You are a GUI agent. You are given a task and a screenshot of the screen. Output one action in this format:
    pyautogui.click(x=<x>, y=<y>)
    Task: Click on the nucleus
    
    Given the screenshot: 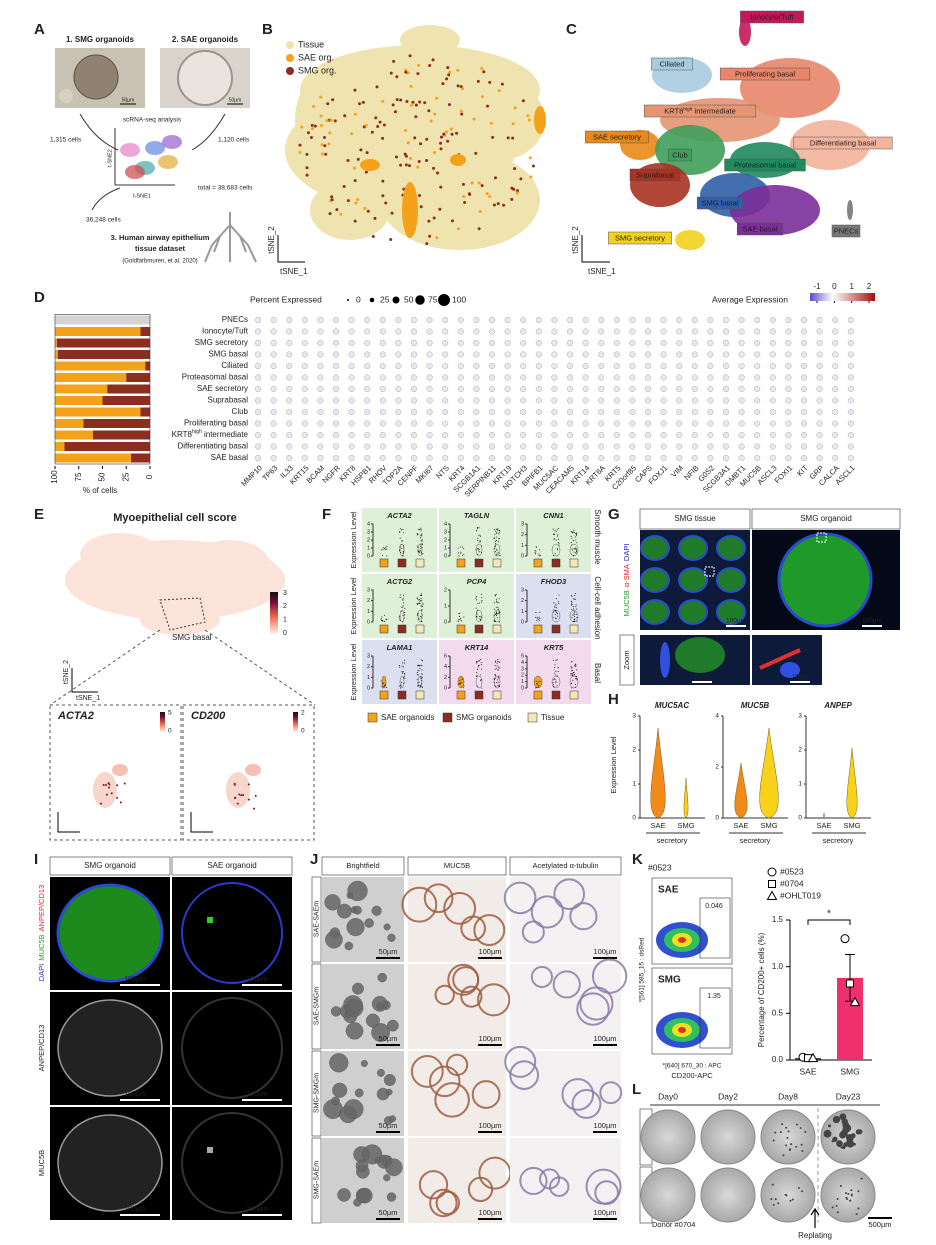 What is the action you would take?
    pyautogui.click(x=790, y=670)
    